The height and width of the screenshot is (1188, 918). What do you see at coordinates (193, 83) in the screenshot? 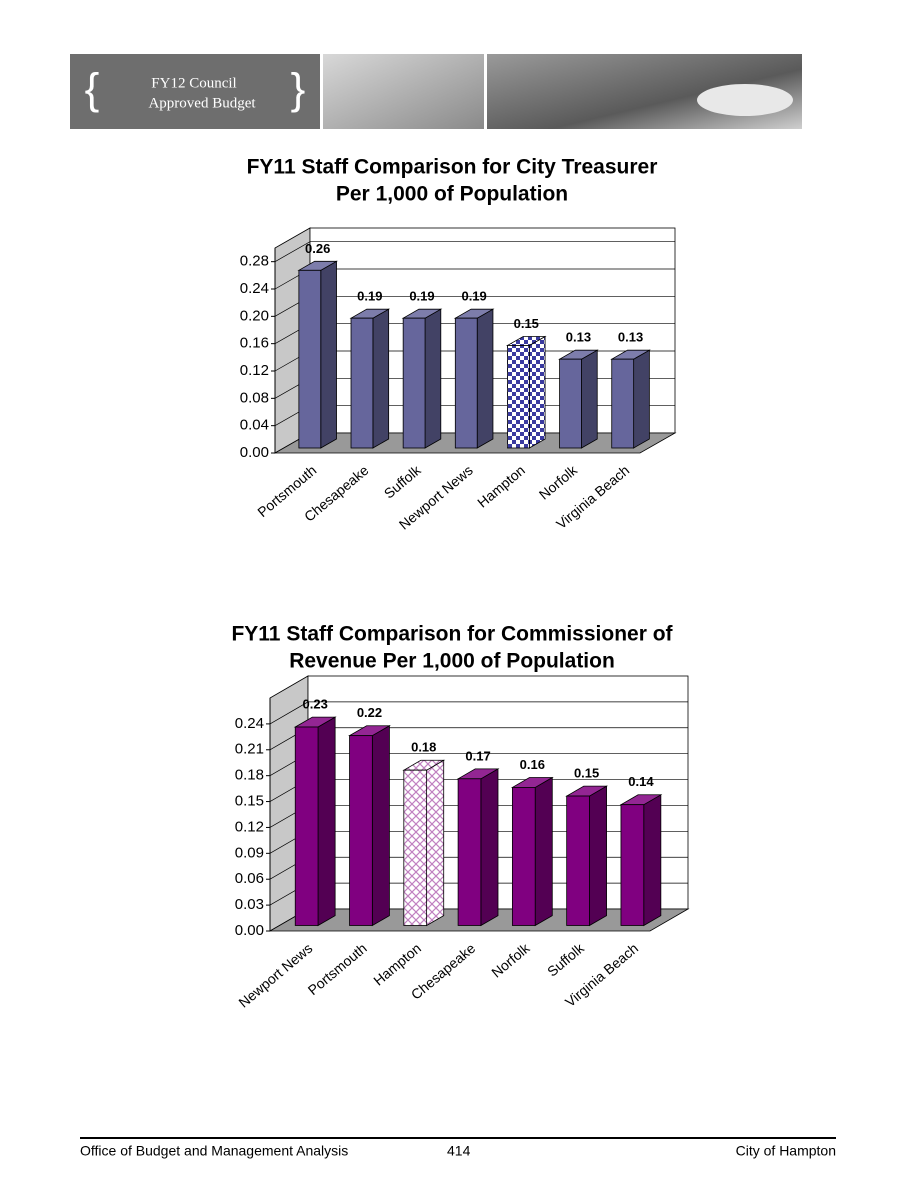
I see `badge-line: FY12 Council` at bounding box center [193, 83].